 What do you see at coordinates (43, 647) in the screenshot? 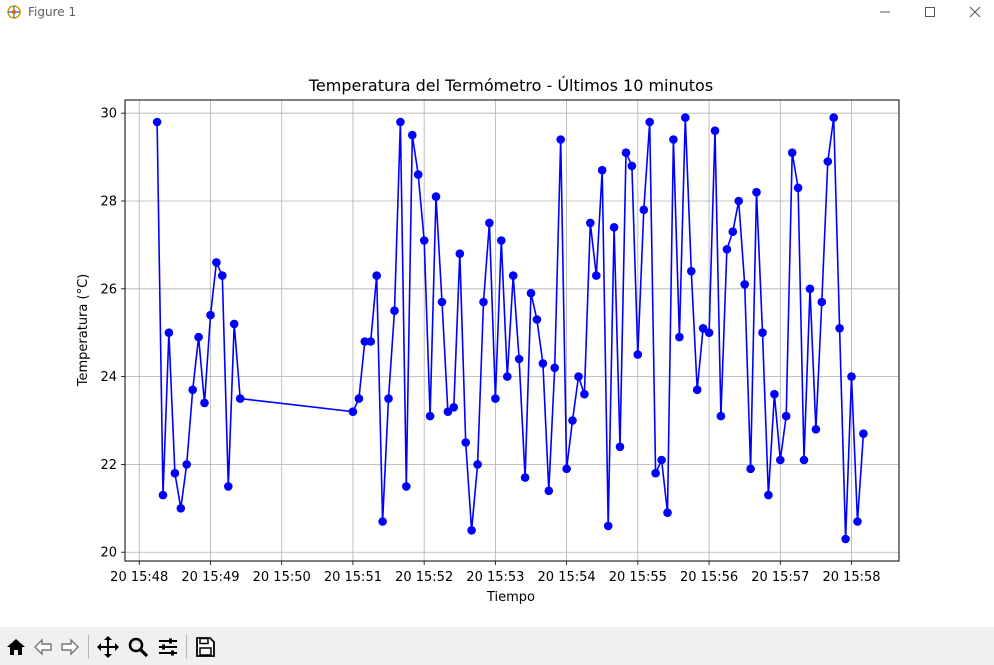
I see `back-button` at bounding box center [43, 647].